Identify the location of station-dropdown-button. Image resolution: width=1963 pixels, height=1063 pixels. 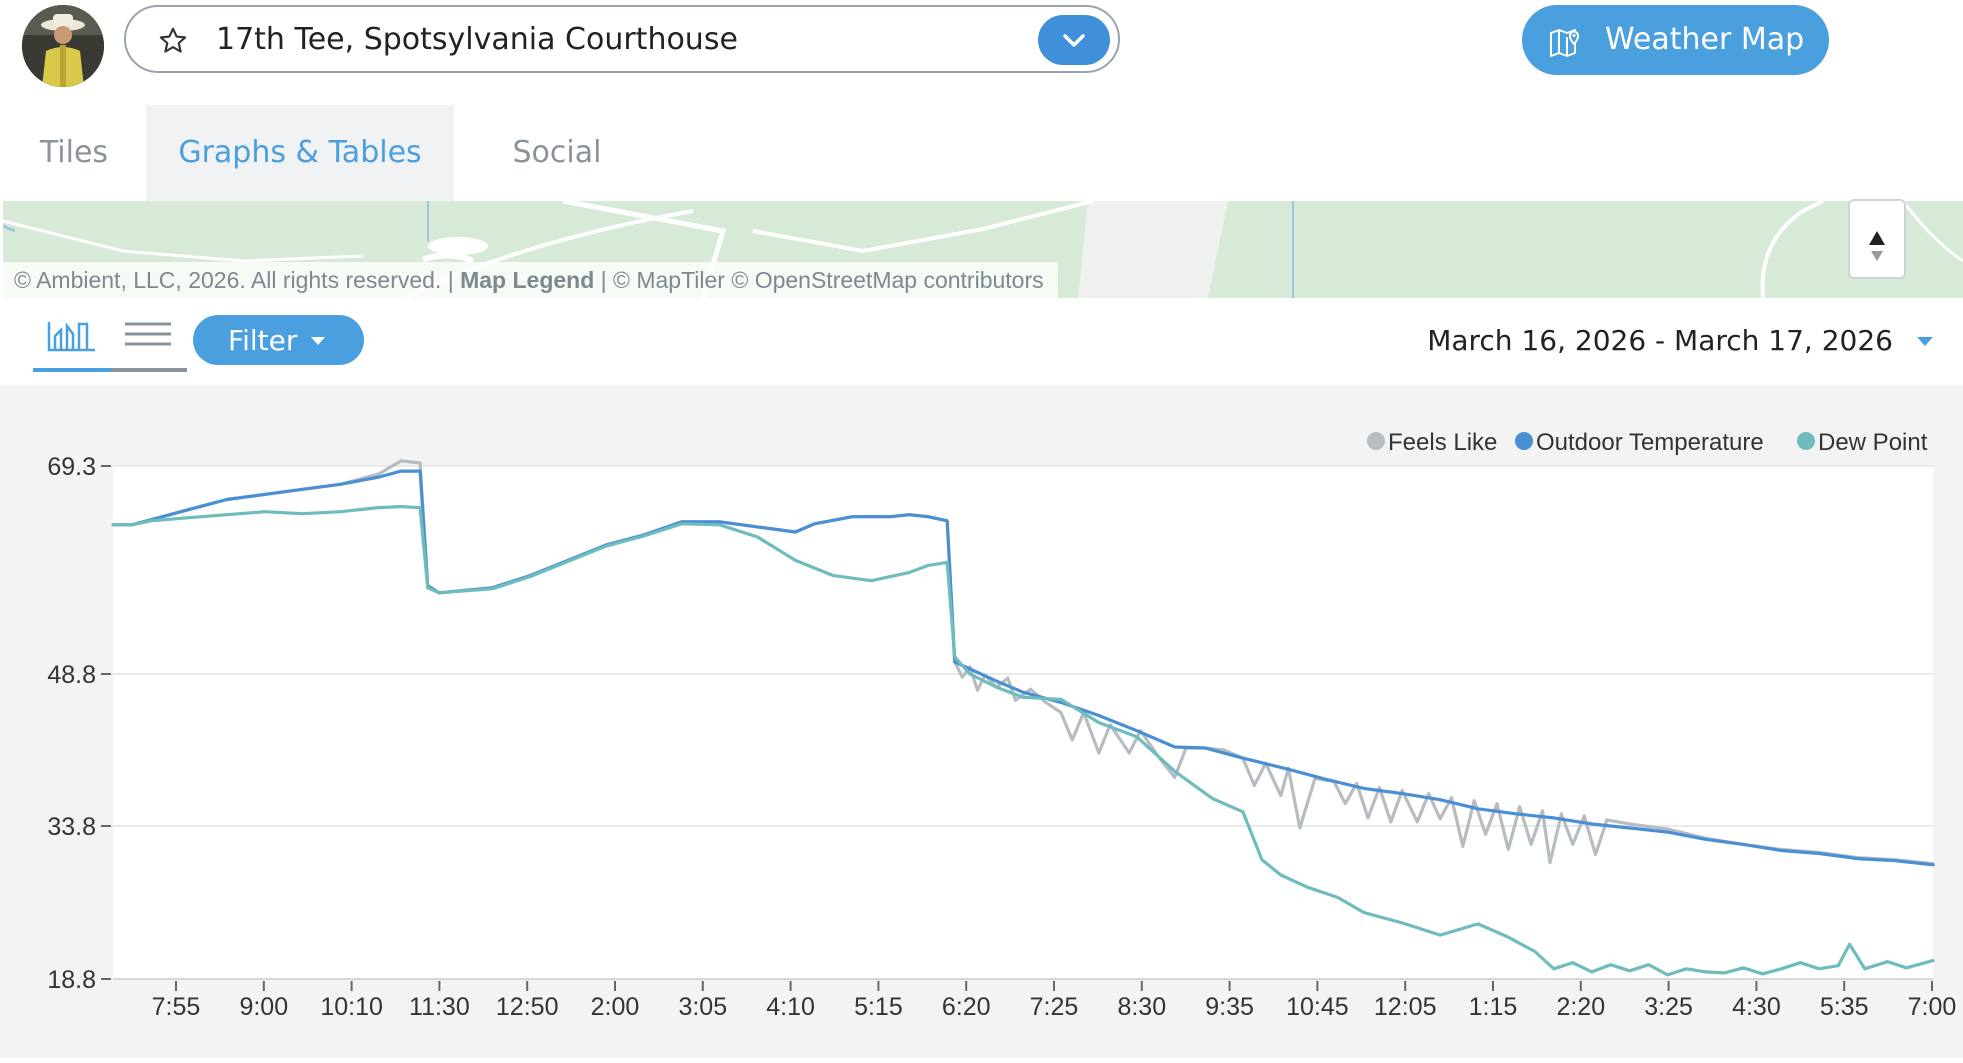
(1074, 40).